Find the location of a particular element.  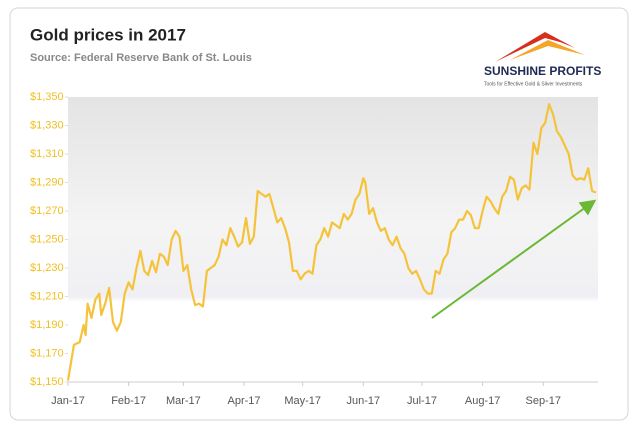

y-tick-label: $1,150 is located at coordinates (47, 382).